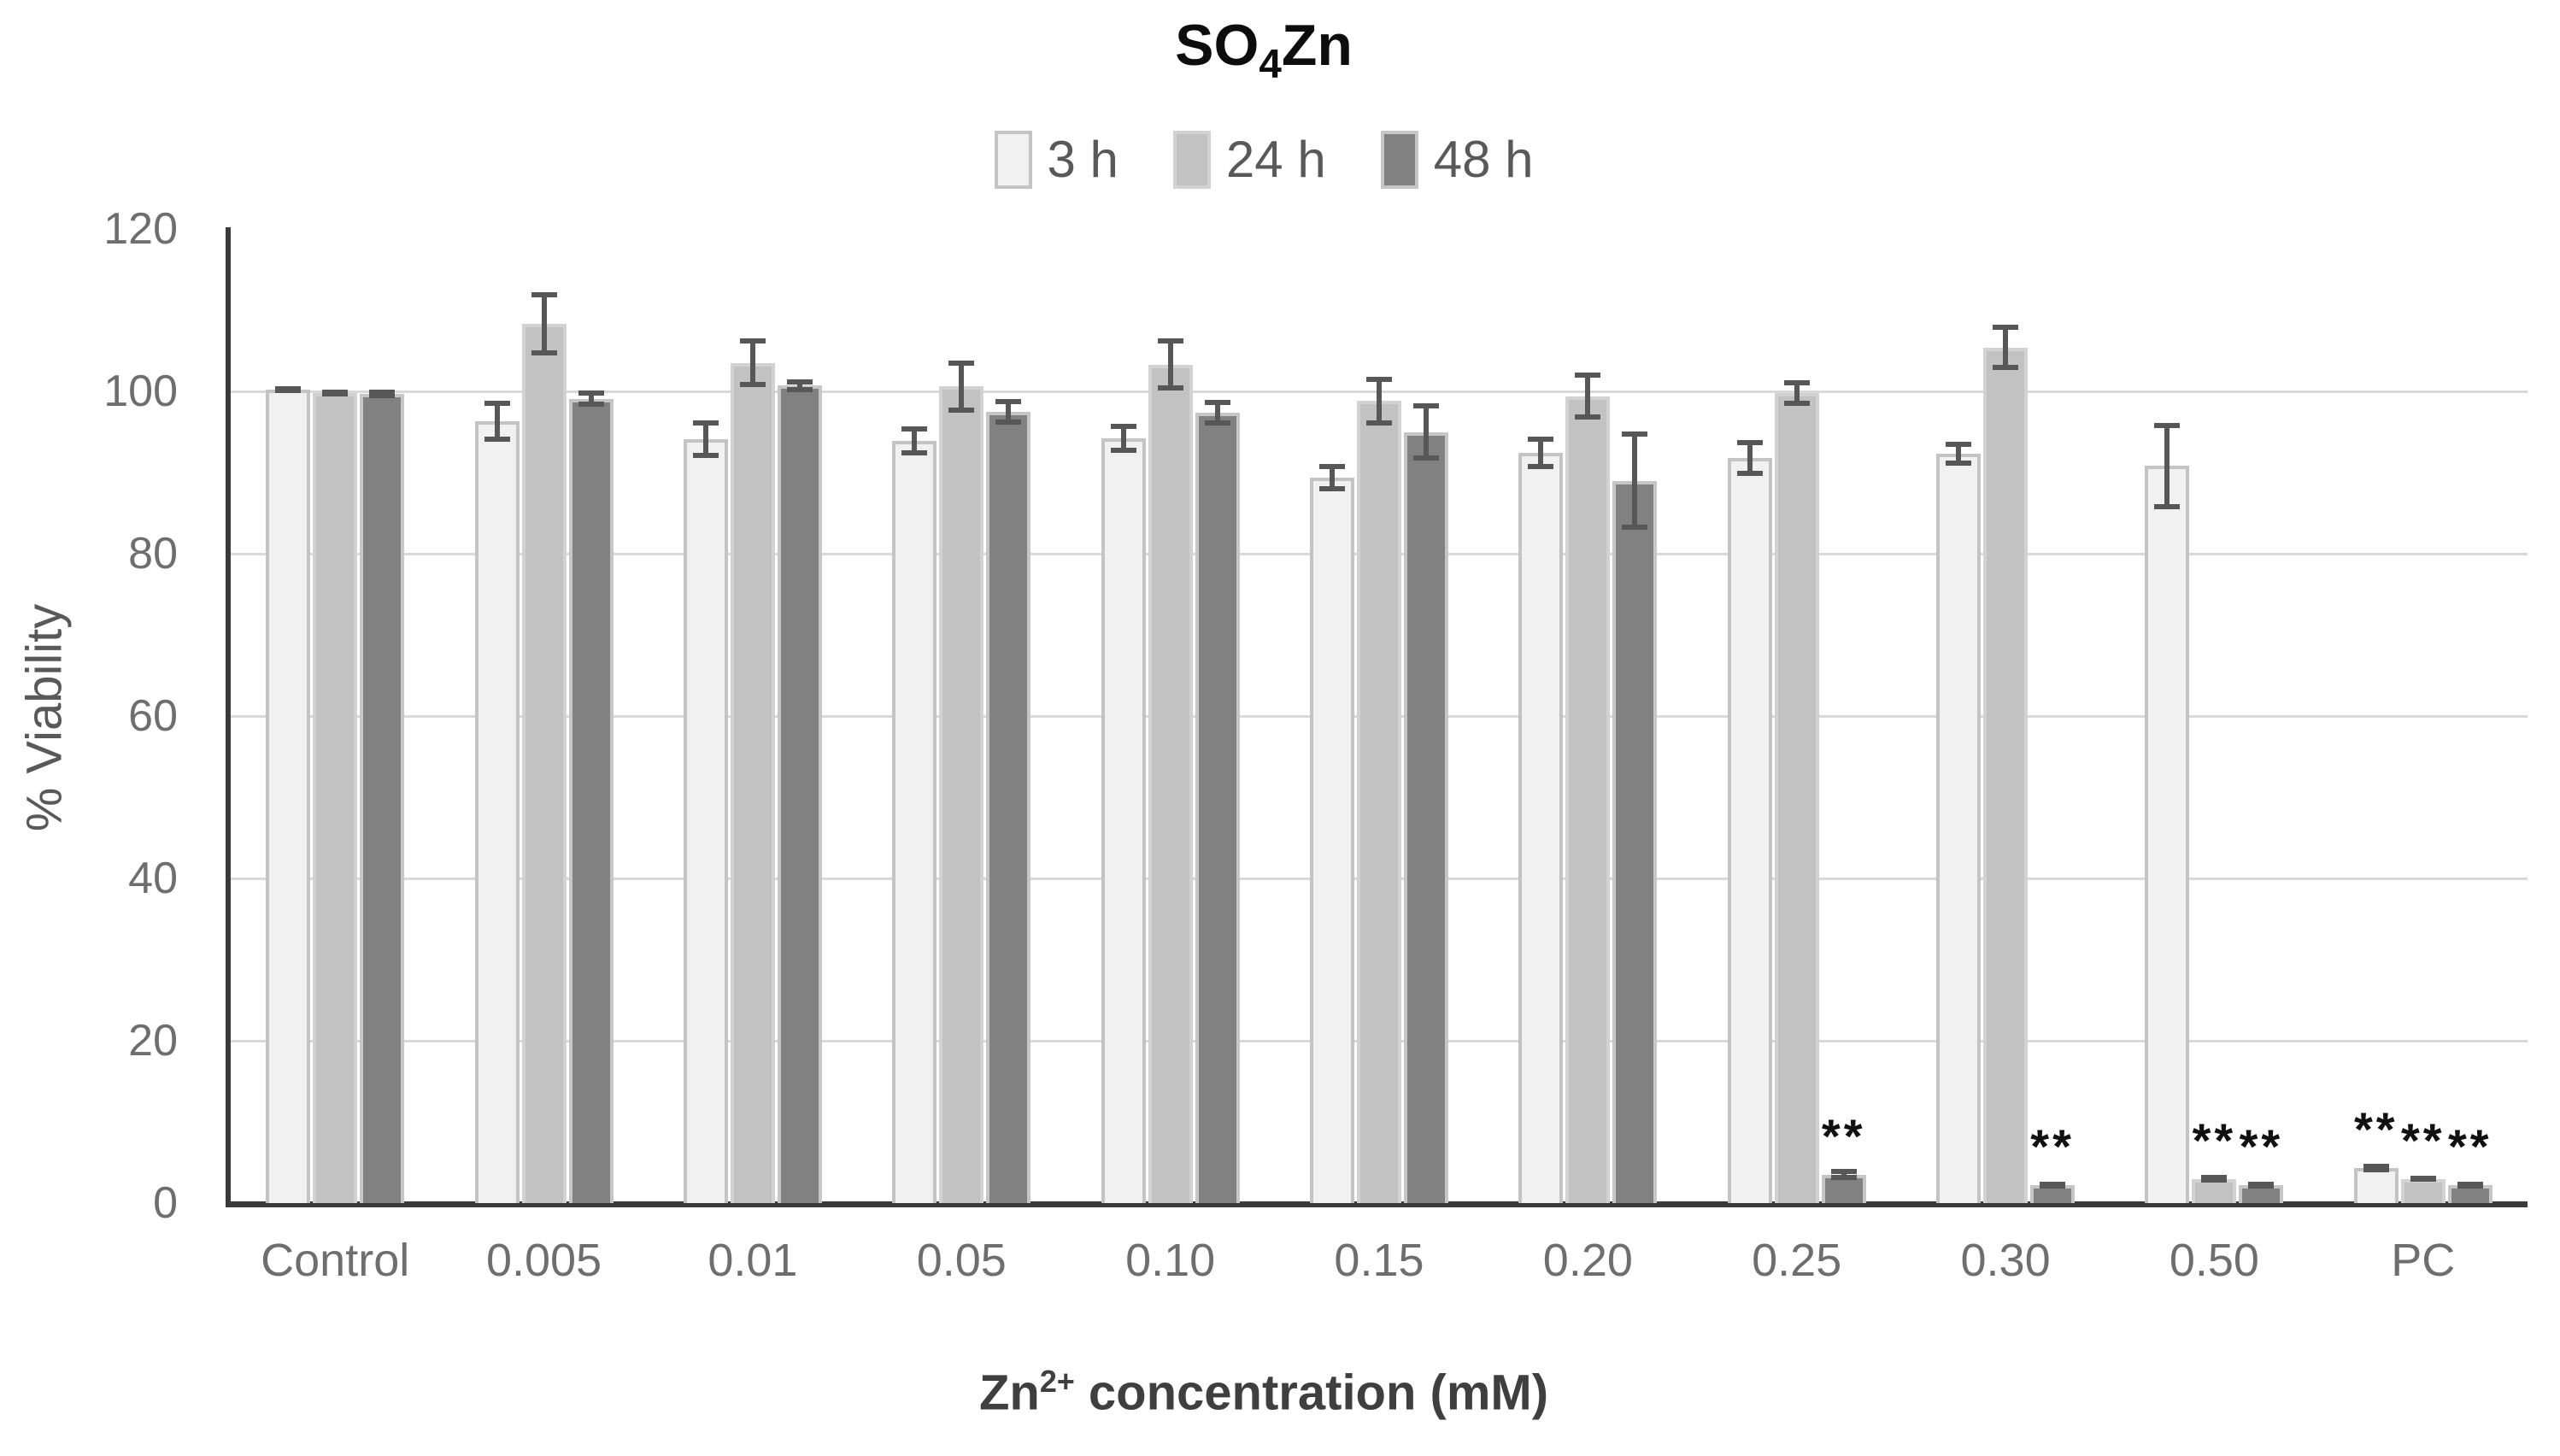  What do you see at coordinates (1749, 473) in the screenshot?
I see `error-cap-3h-0.25` at bounding box center [1749, 473].